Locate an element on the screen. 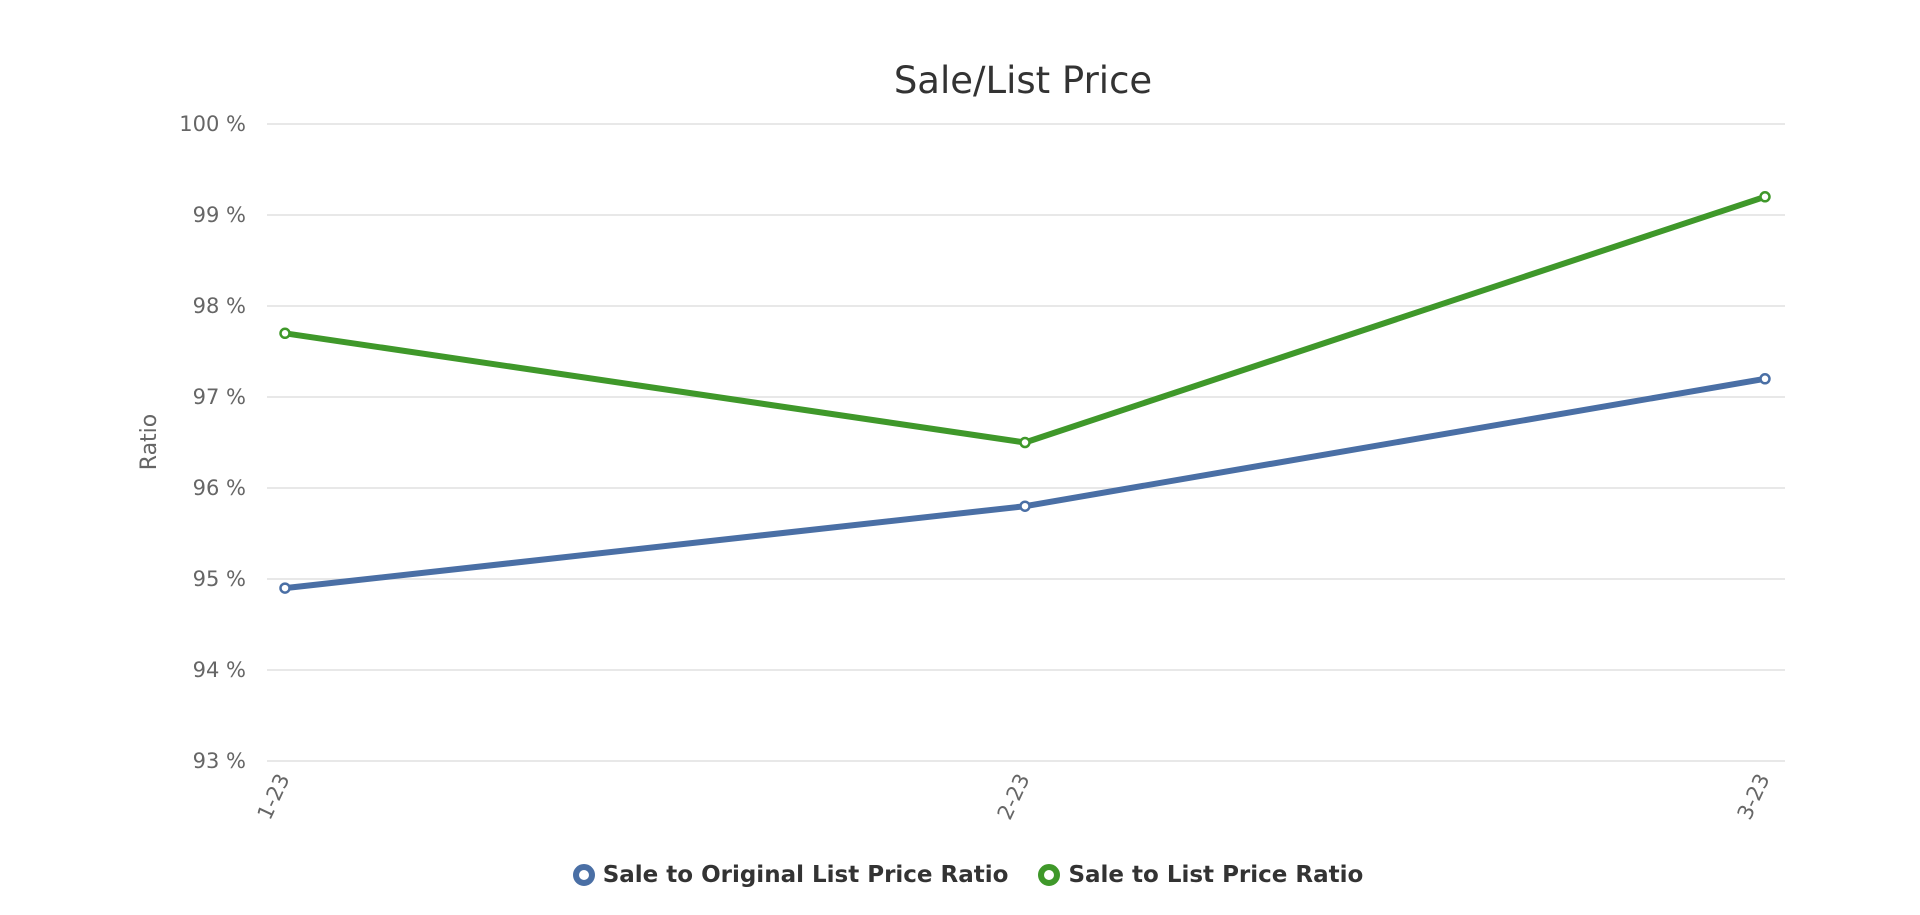 The image size is (1920, 915). y-tick-label: 95 % is located at coordinates (219, 579).